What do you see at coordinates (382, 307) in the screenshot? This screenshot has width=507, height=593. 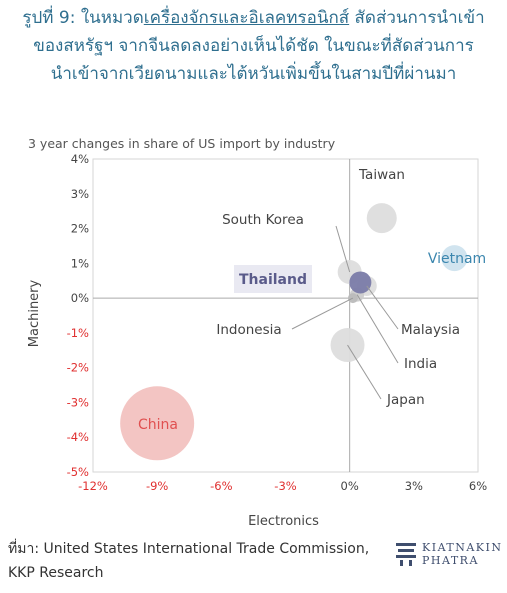 I see `leader-malaysia` at bounding box center [382, 307].